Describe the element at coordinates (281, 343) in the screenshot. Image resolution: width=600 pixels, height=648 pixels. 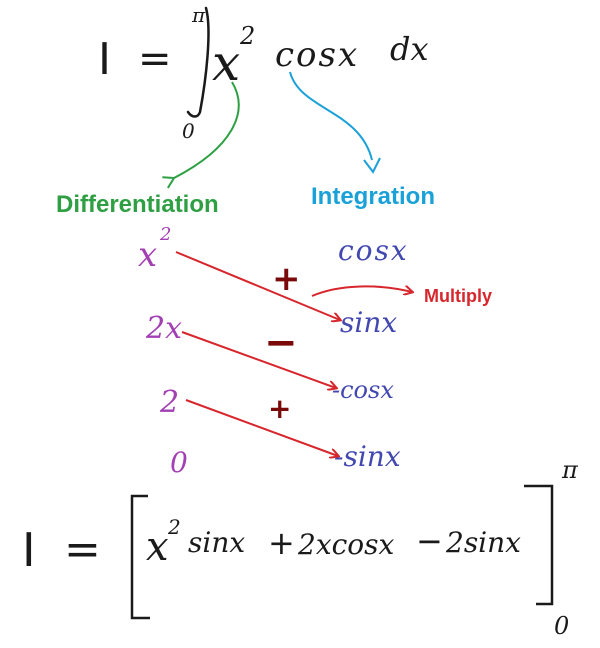
I see `sign-2: −` at that location.